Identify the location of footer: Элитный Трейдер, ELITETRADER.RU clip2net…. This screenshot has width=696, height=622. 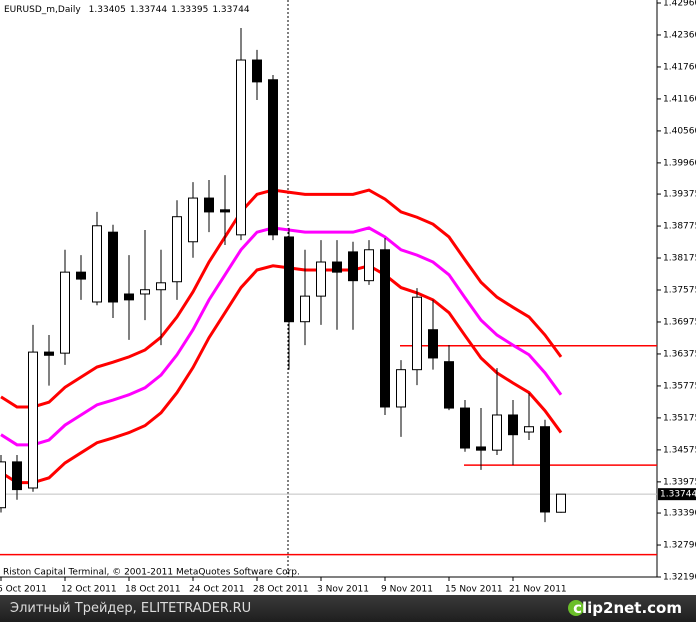
(348, 608).